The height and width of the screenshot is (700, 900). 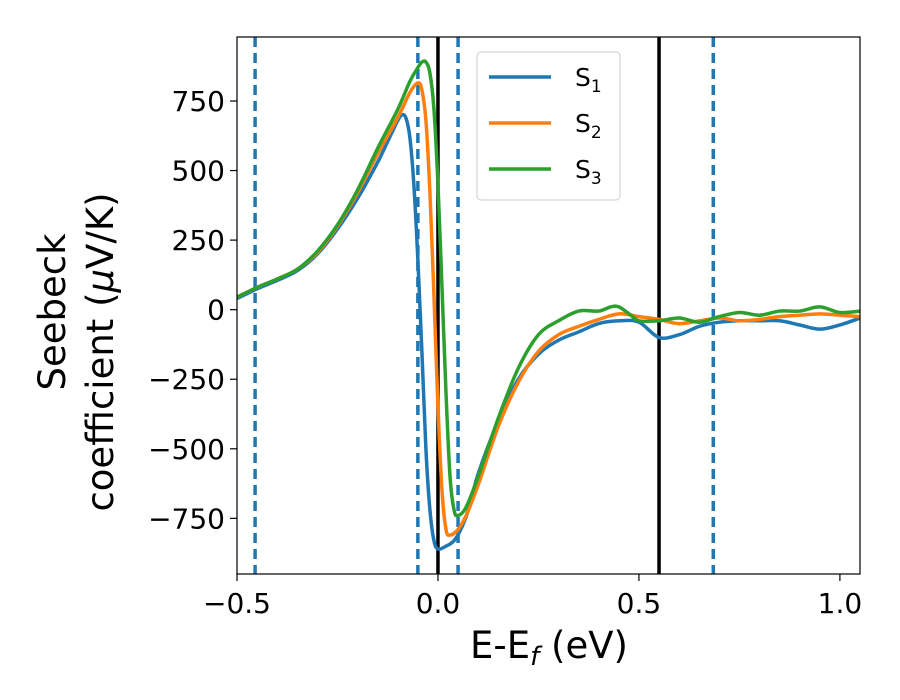 I want to click on x-axis-label: E-Ef (eV), so click(x=549, y=648).